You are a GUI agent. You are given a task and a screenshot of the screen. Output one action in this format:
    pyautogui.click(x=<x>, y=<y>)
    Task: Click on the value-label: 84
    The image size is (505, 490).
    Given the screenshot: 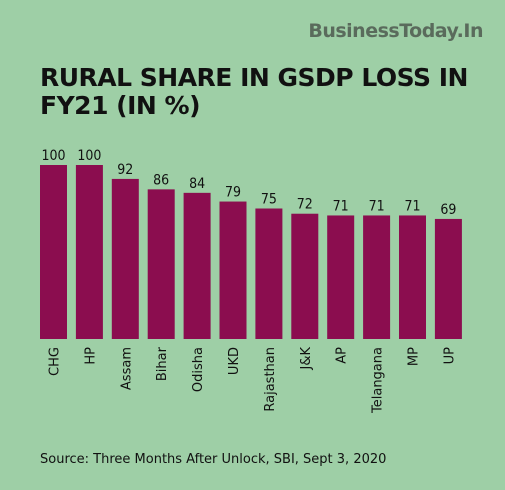 What is the action you would take?
    pyautogui.click(x=197, y=184)
    